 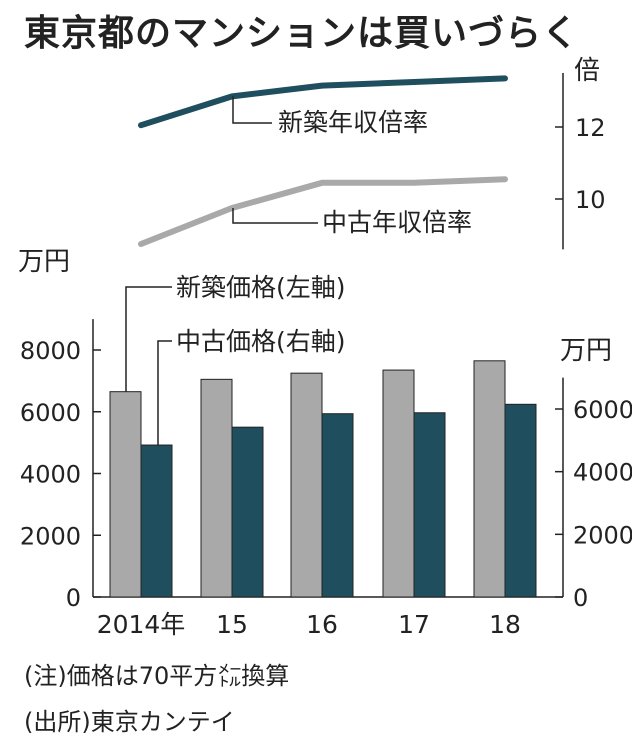 I want to click on x-tick-label: 17, so click(x=414, y=624).